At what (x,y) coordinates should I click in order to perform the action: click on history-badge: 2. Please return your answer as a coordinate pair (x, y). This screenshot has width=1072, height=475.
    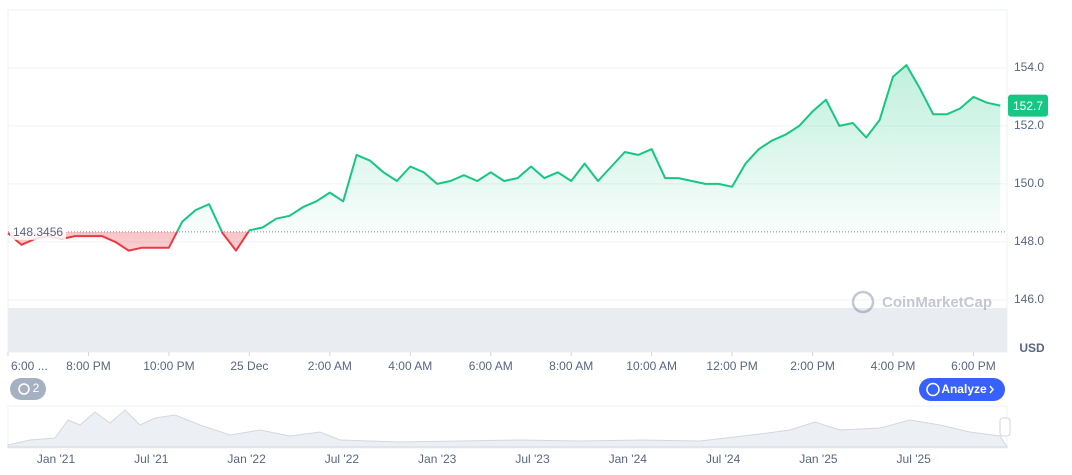
    Looking at the image, I should click on (28, 389).